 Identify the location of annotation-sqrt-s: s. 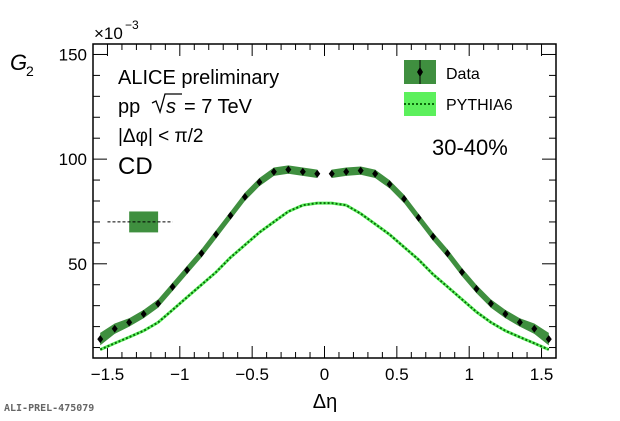
(171, 107).